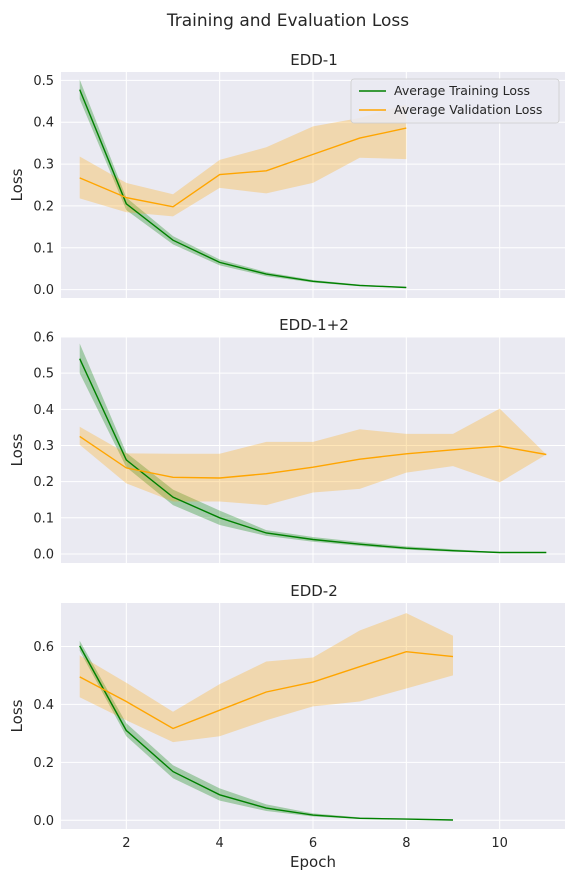 Image resolution: width=565 pixels, height=871 pixels. I want to click on confidence-bands, so click(243, 183).